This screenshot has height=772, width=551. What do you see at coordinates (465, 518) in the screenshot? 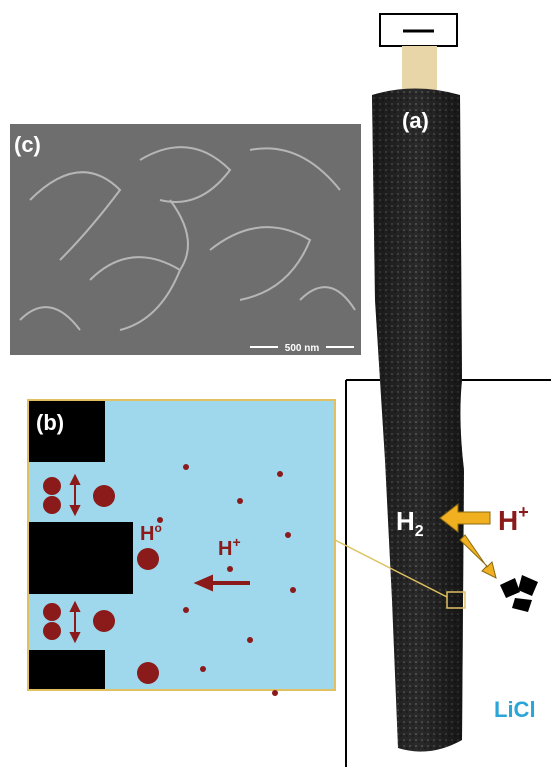
I see `arrow-to-h2` at bounding box center [465, 518].